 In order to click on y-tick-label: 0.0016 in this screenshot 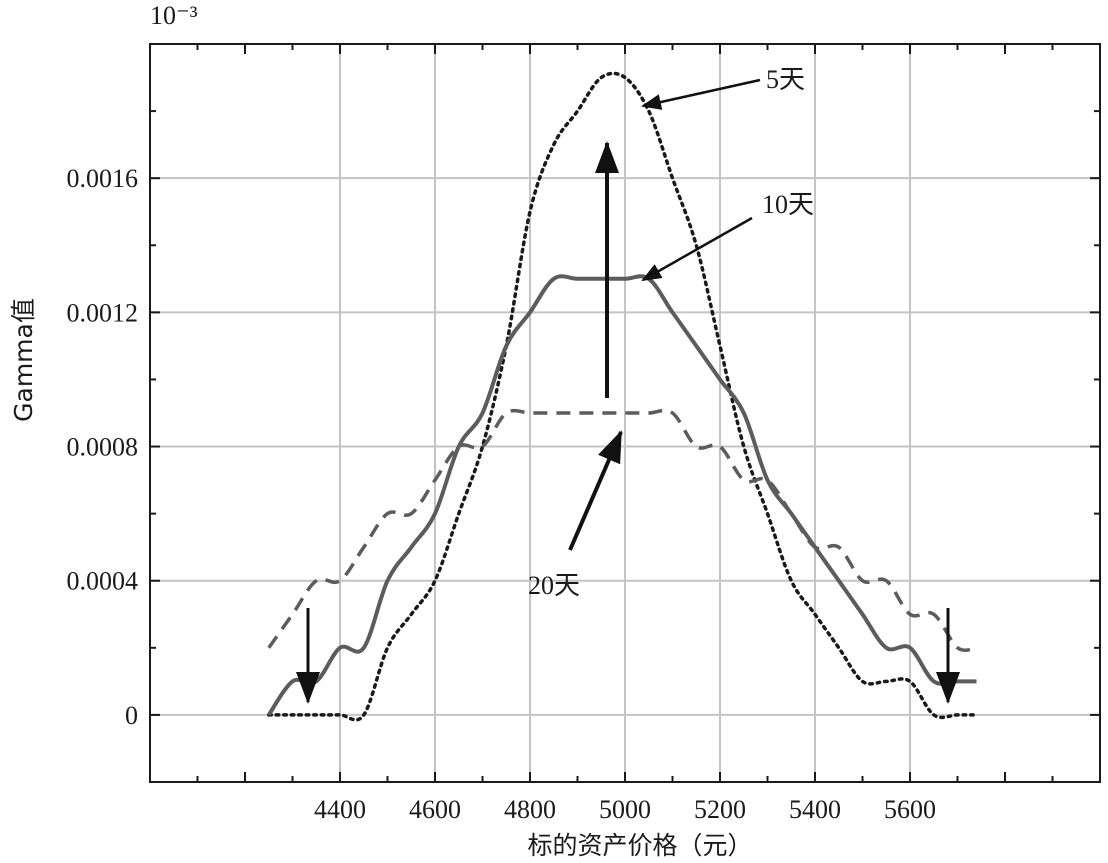, I will do `click(103, 178)`.